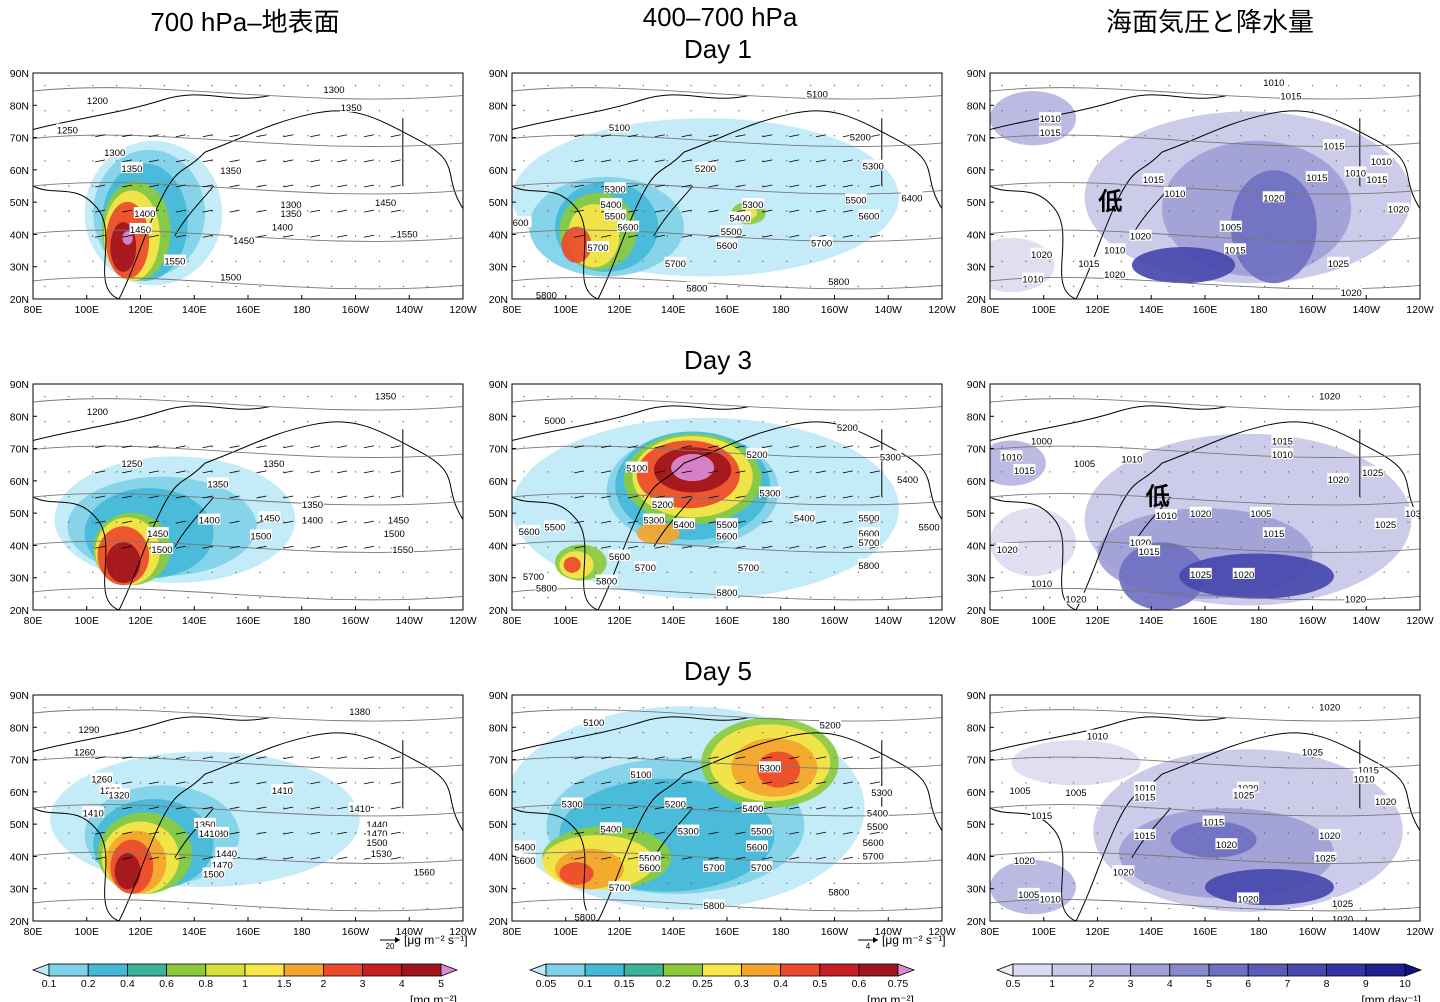 Image resolution: width=1440 pixels, height=1002 pixels. I want to click on contour-label: 5100, so click(640, 775).